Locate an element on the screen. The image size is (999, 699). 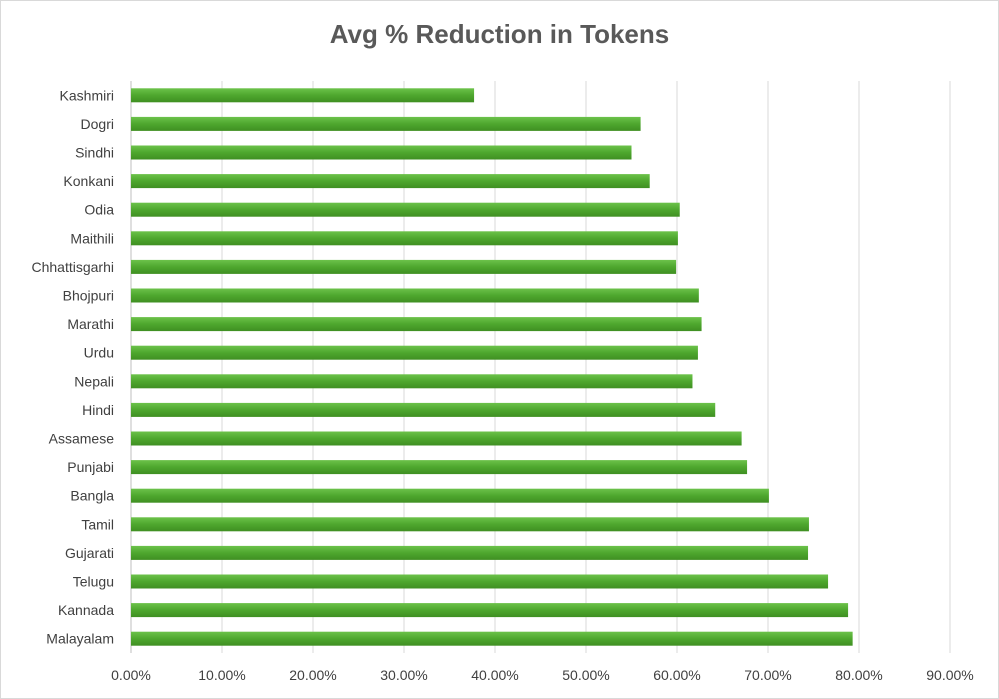
category-label: Telugu is located at coordinates (93, 582).